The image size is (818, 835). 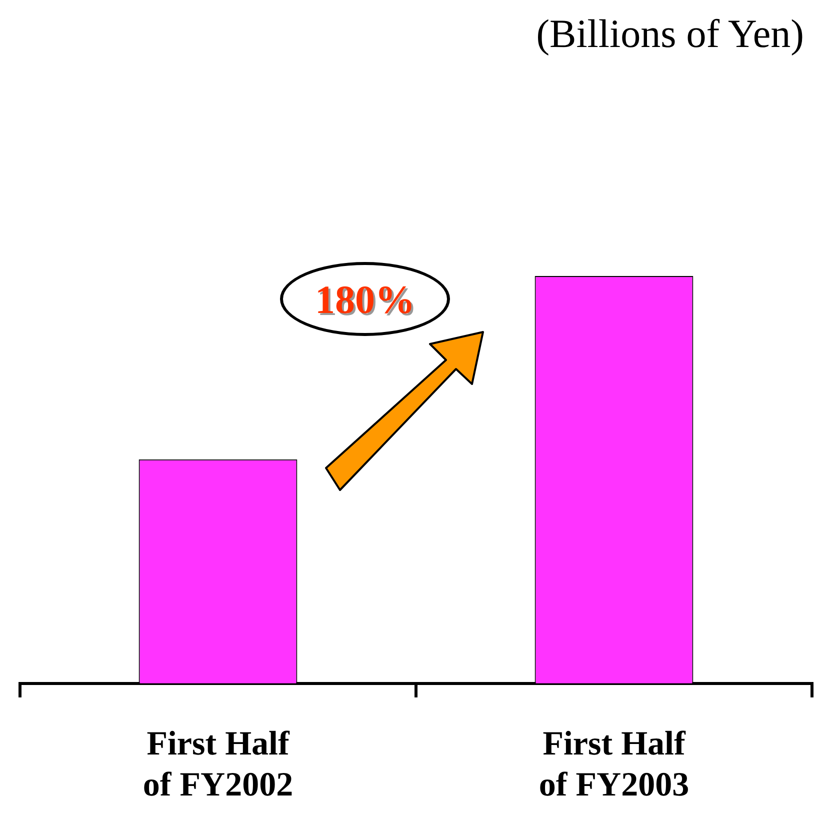 What do you see at coordinates (670, 33) in the screenshot?
I see `text: (Billions of Yen)` at bounding box center [670, 33].